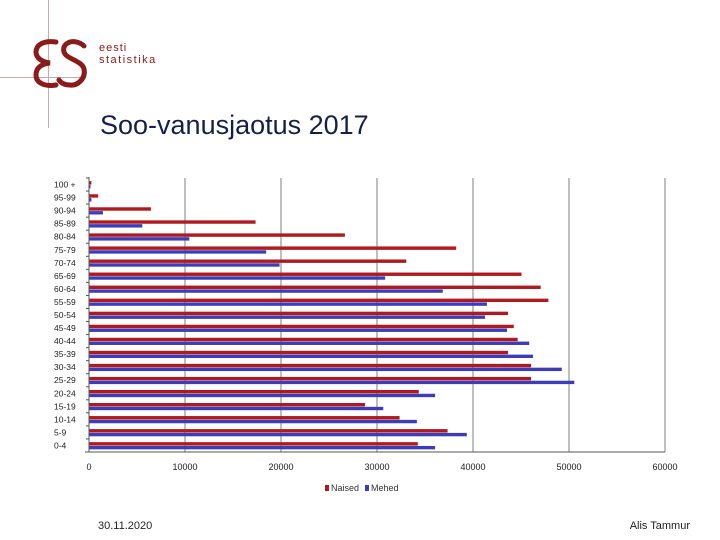  What do you see at coordinates (345, 488) in the screenshot?
I see `legend-label-naised: Naised` at bounding box center [345, 488].